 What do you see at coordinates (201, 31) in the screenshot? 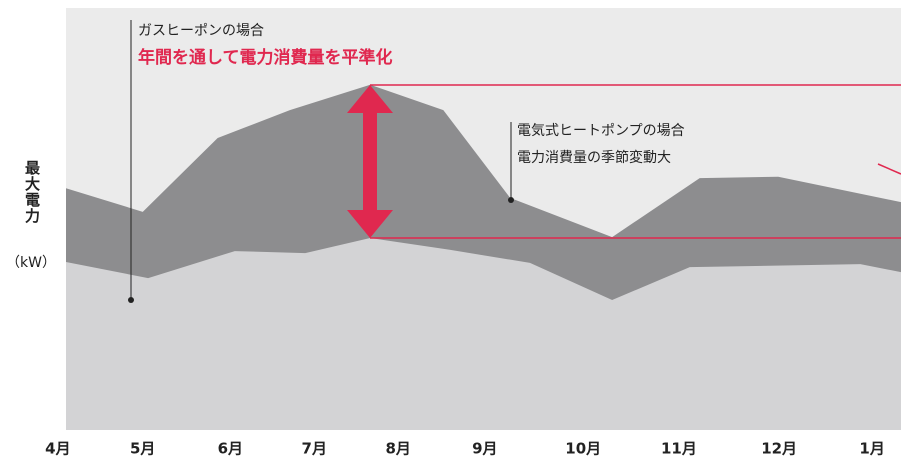
I see `annotation: ガスヒーポンの場合` at bounding box center [201, 31].